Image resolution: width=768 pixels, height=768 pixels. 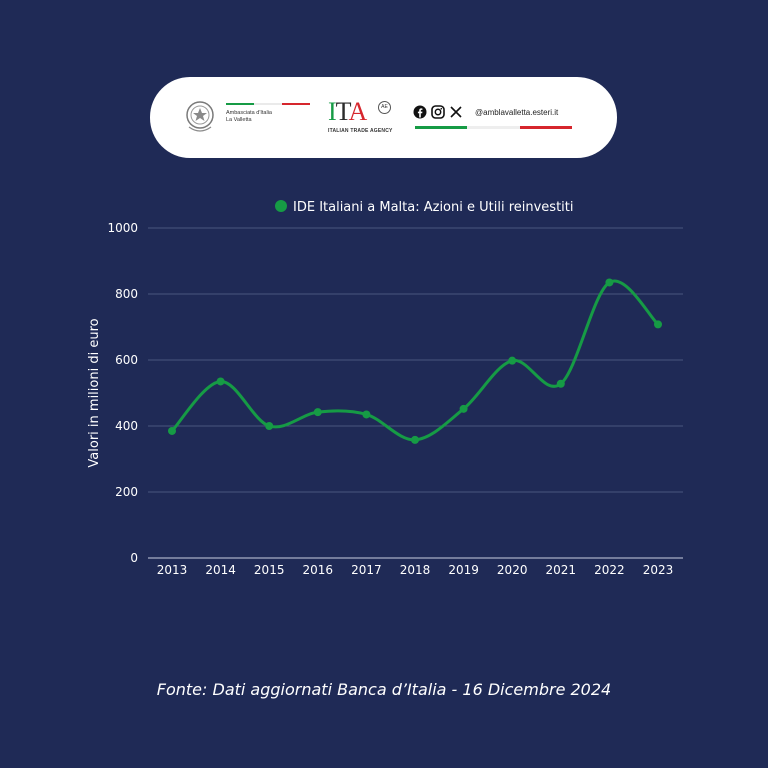 I want to click on facebook-icon, so click(x=420, y=112).